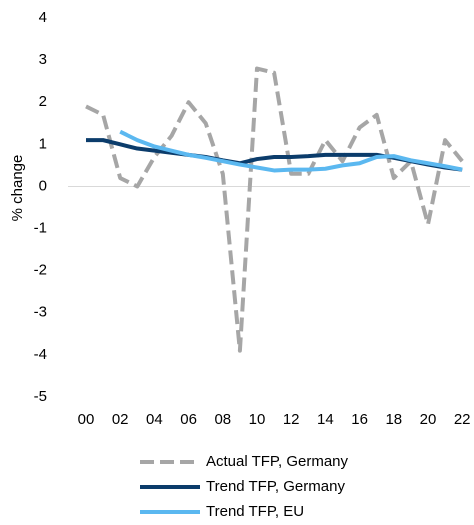 This screenshot has width=474, height=525. I want to click on x-tick-label: 16, so click(359, 419).